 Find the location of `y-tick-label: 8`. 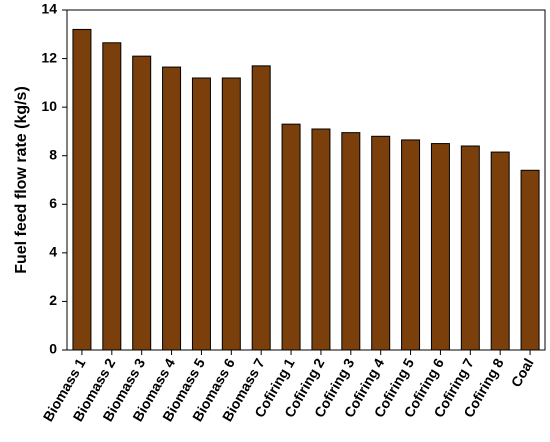

y-tick-label: 8 is located at coordinates (53, 154).